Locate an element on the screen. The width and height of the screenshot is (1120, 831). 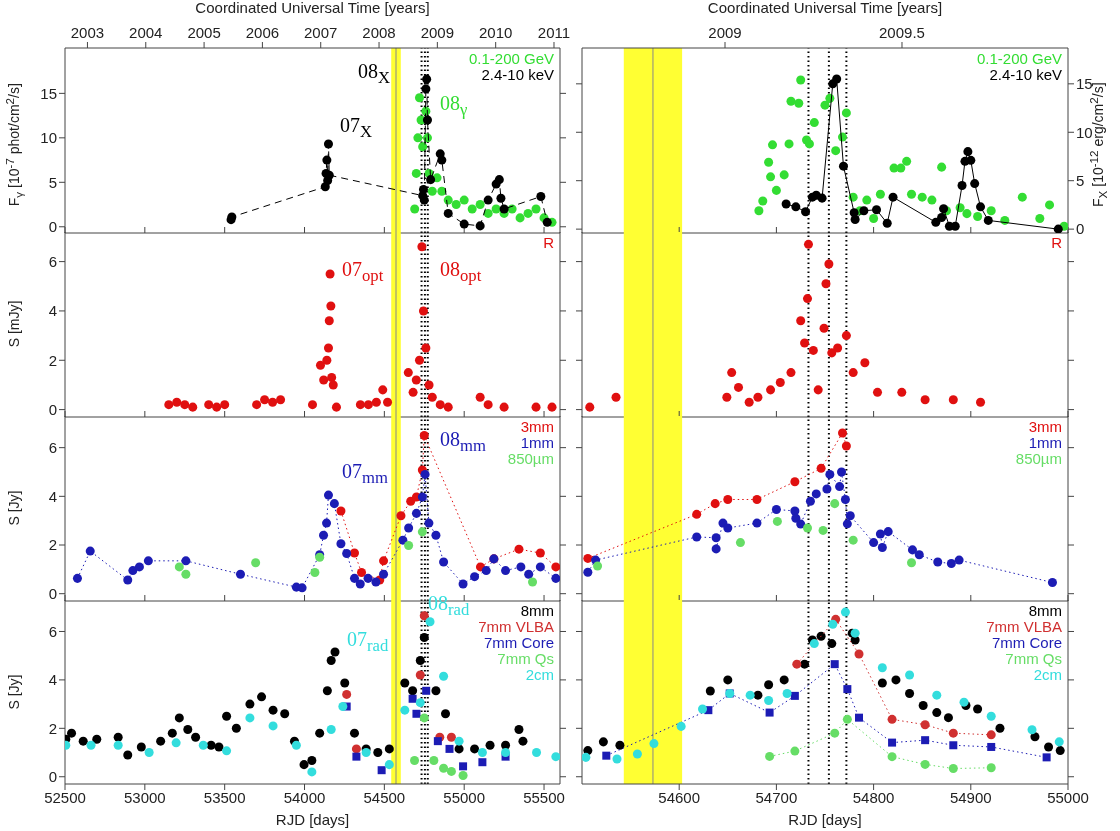
x-tick-label: 54600 is located at coordinates (679, 797).